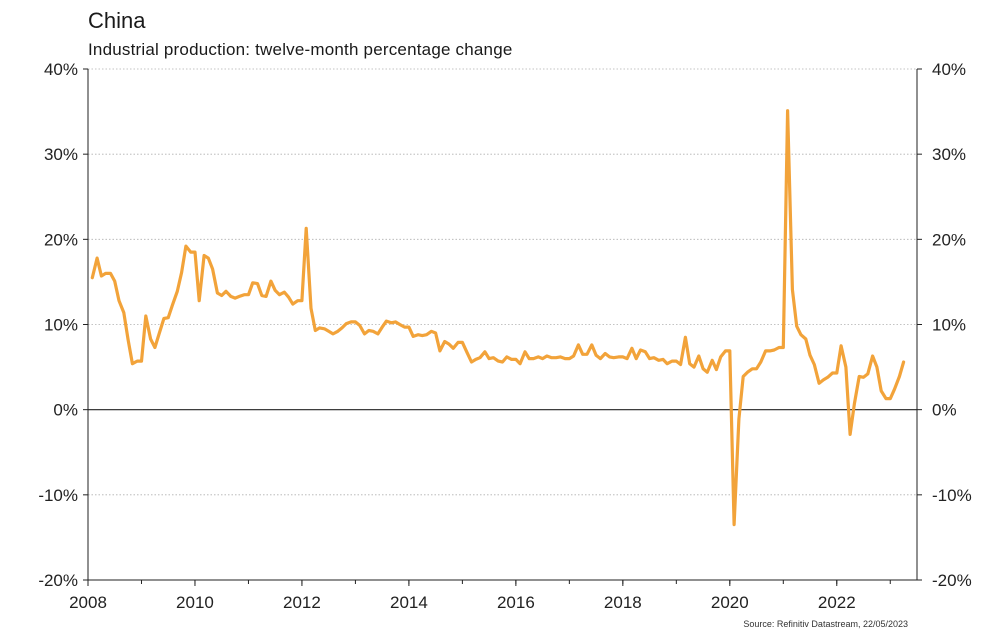 The image size is (1000, 633). I want to click on source-note: Source: Refinitiv Datastream, 22/05/2023, so click(825, 624).